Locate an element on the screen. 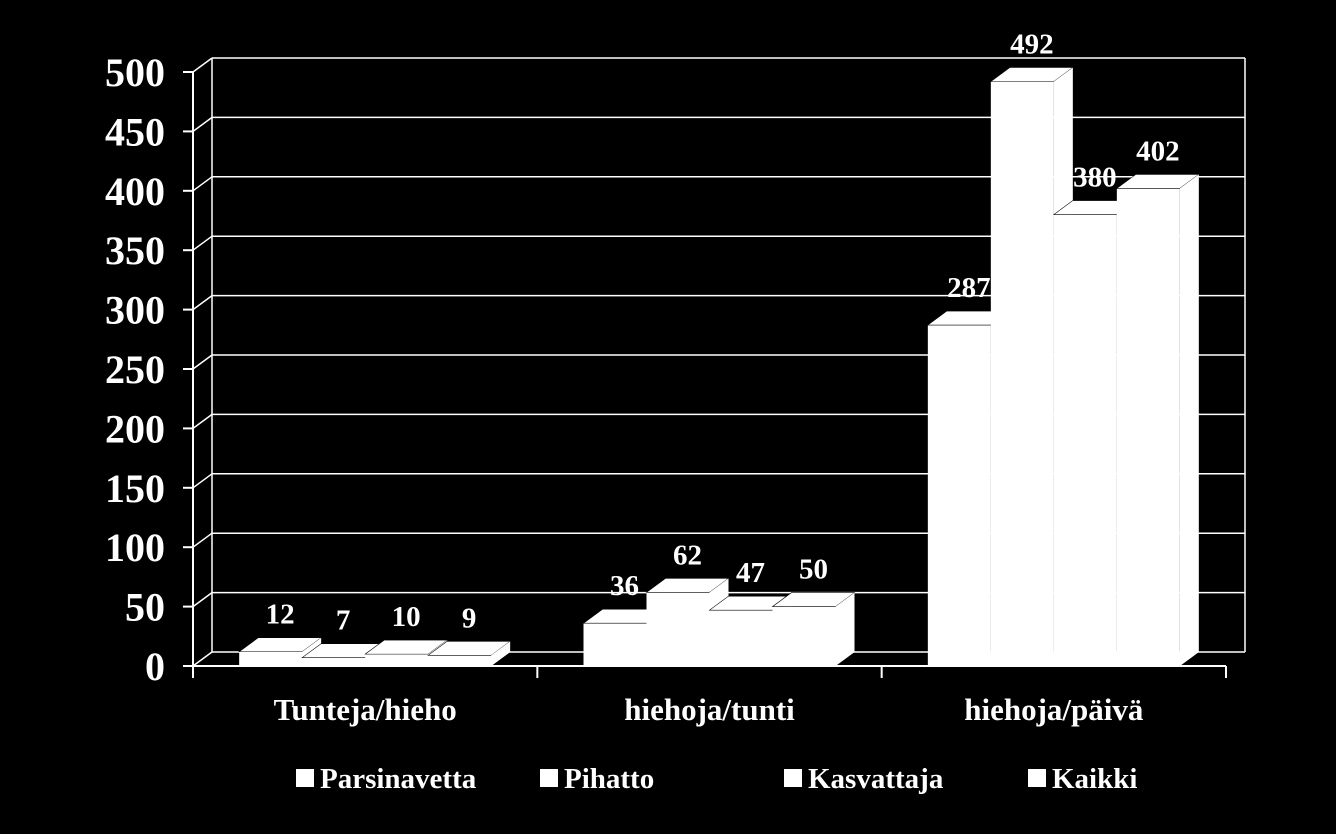 This screenshot has height=834, width=1336. data-label: 10 is located at coordinates (406, 617).